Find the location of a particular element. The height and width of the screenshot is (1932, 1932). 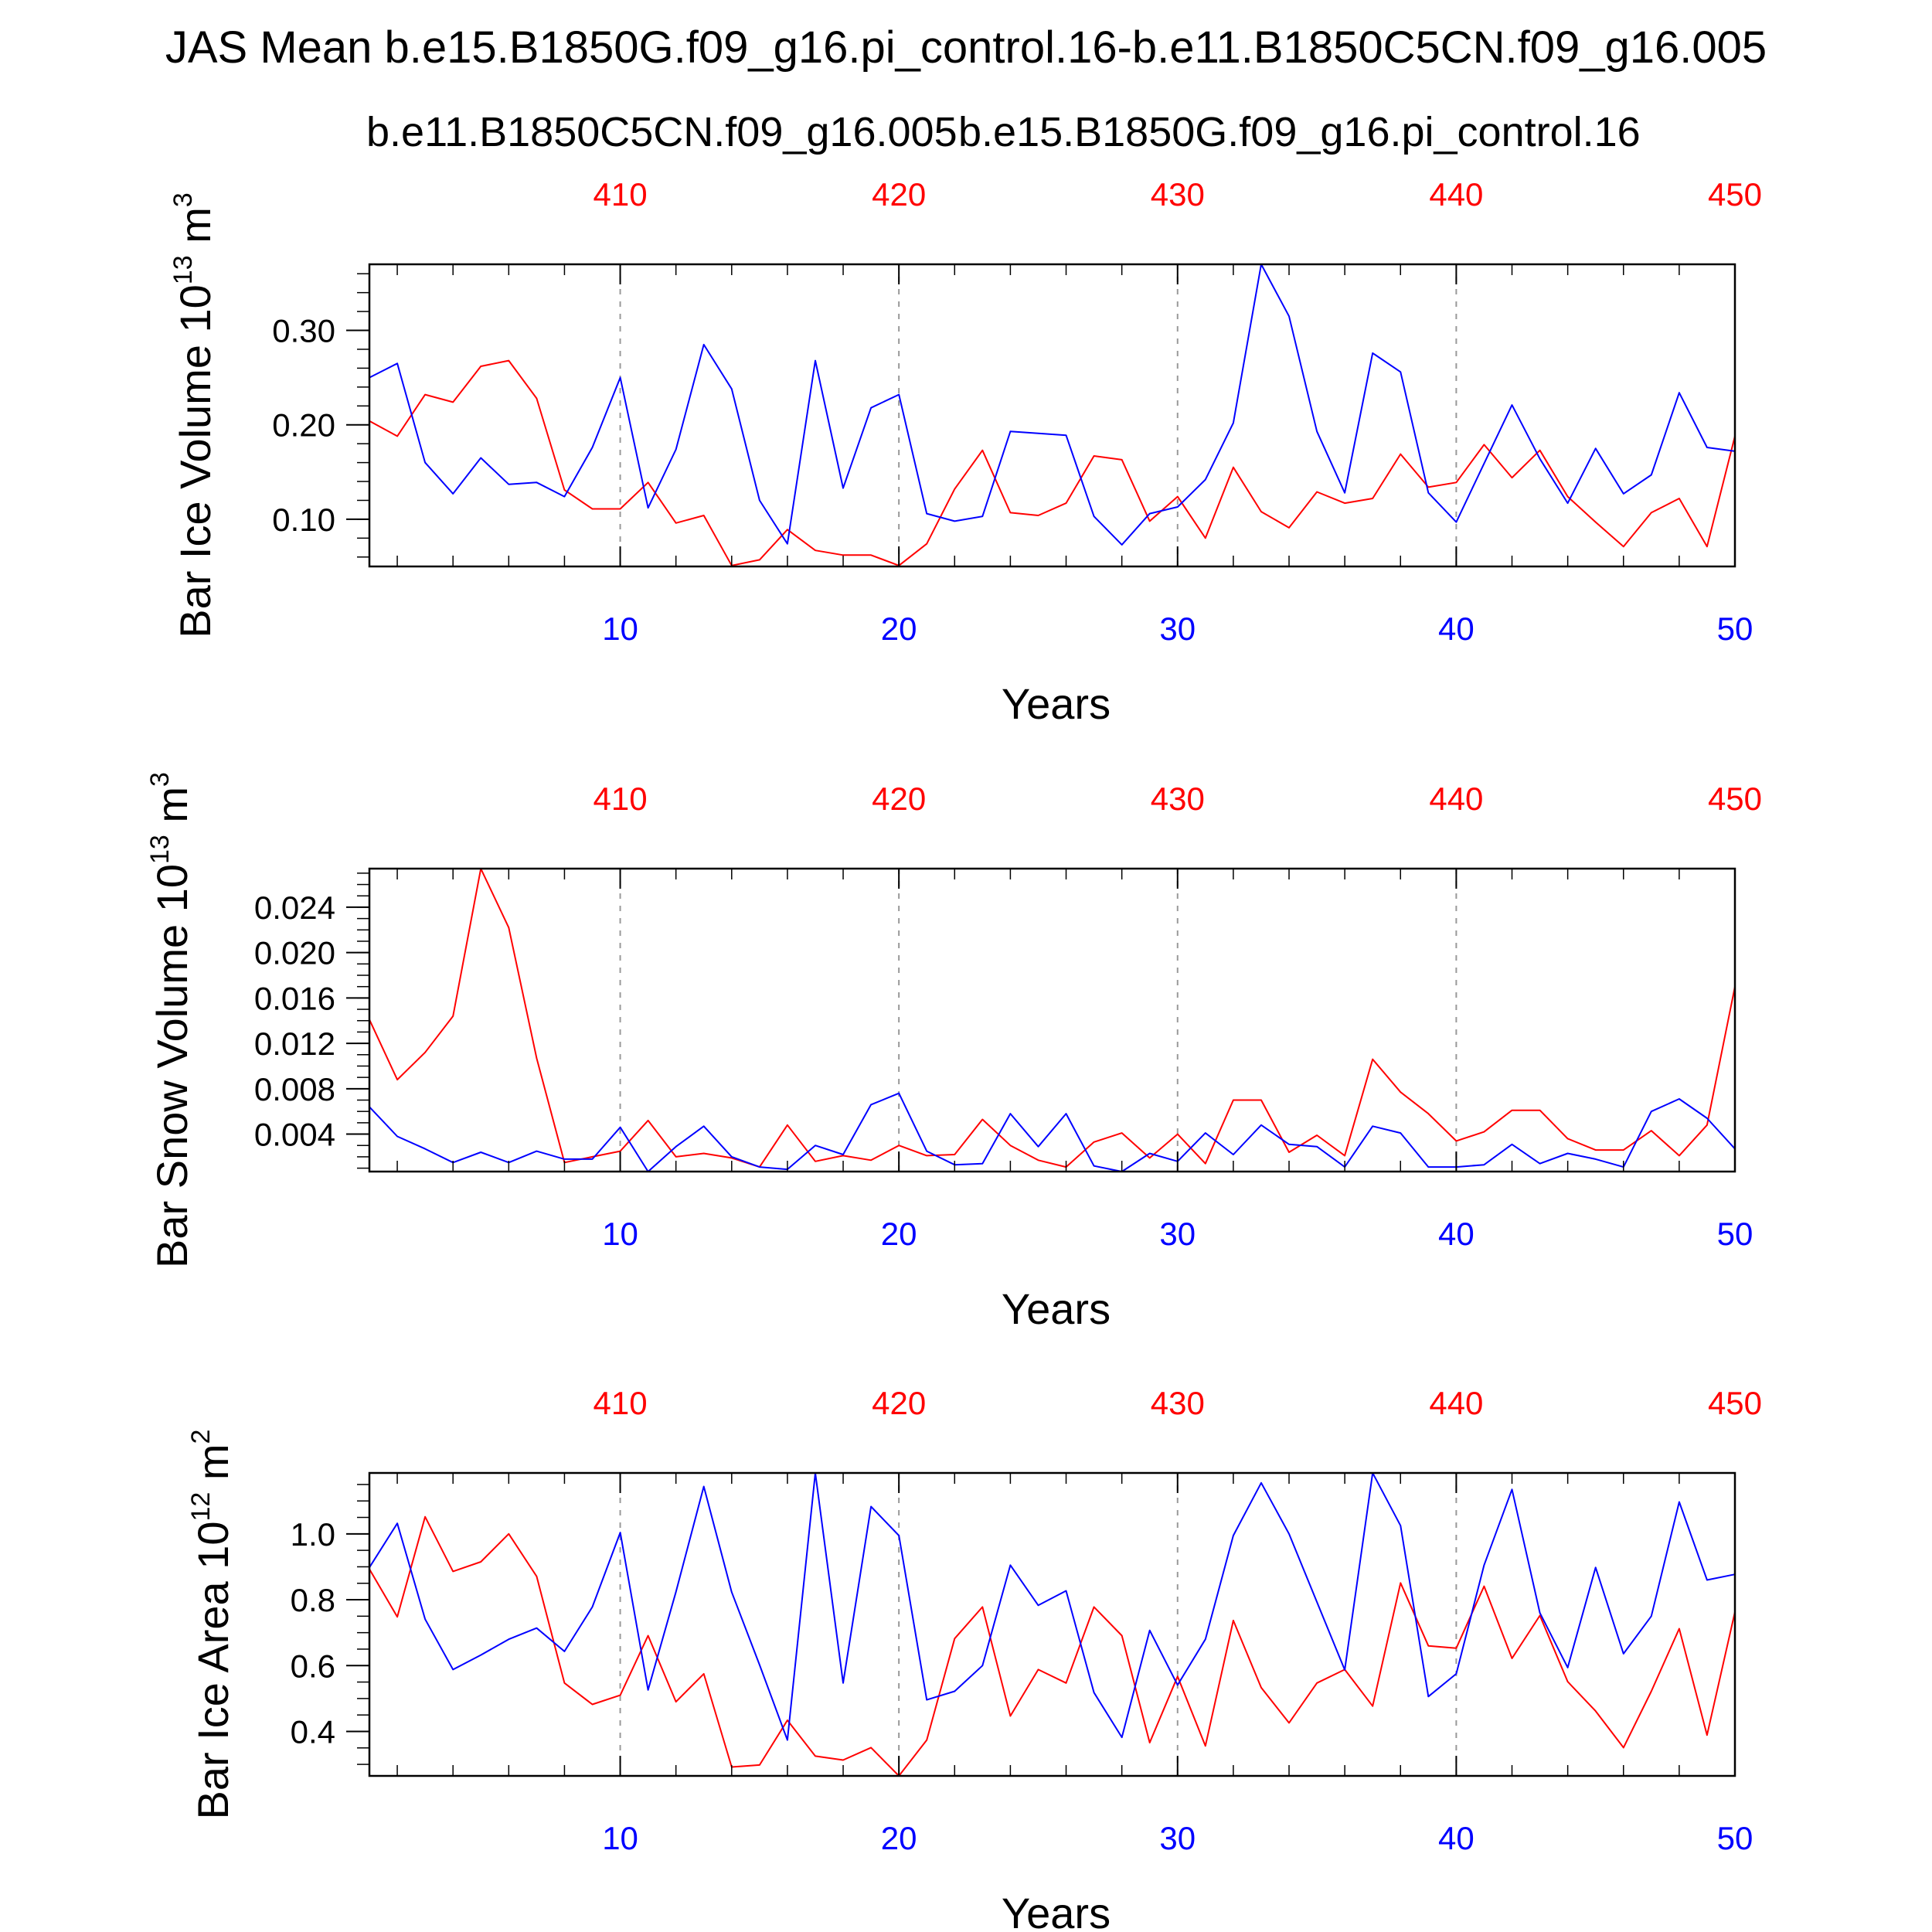

subtitle-blue-case: b.e15.B1850G.f09_g16.pi_control.16 is located at coordinates (1299, 132).